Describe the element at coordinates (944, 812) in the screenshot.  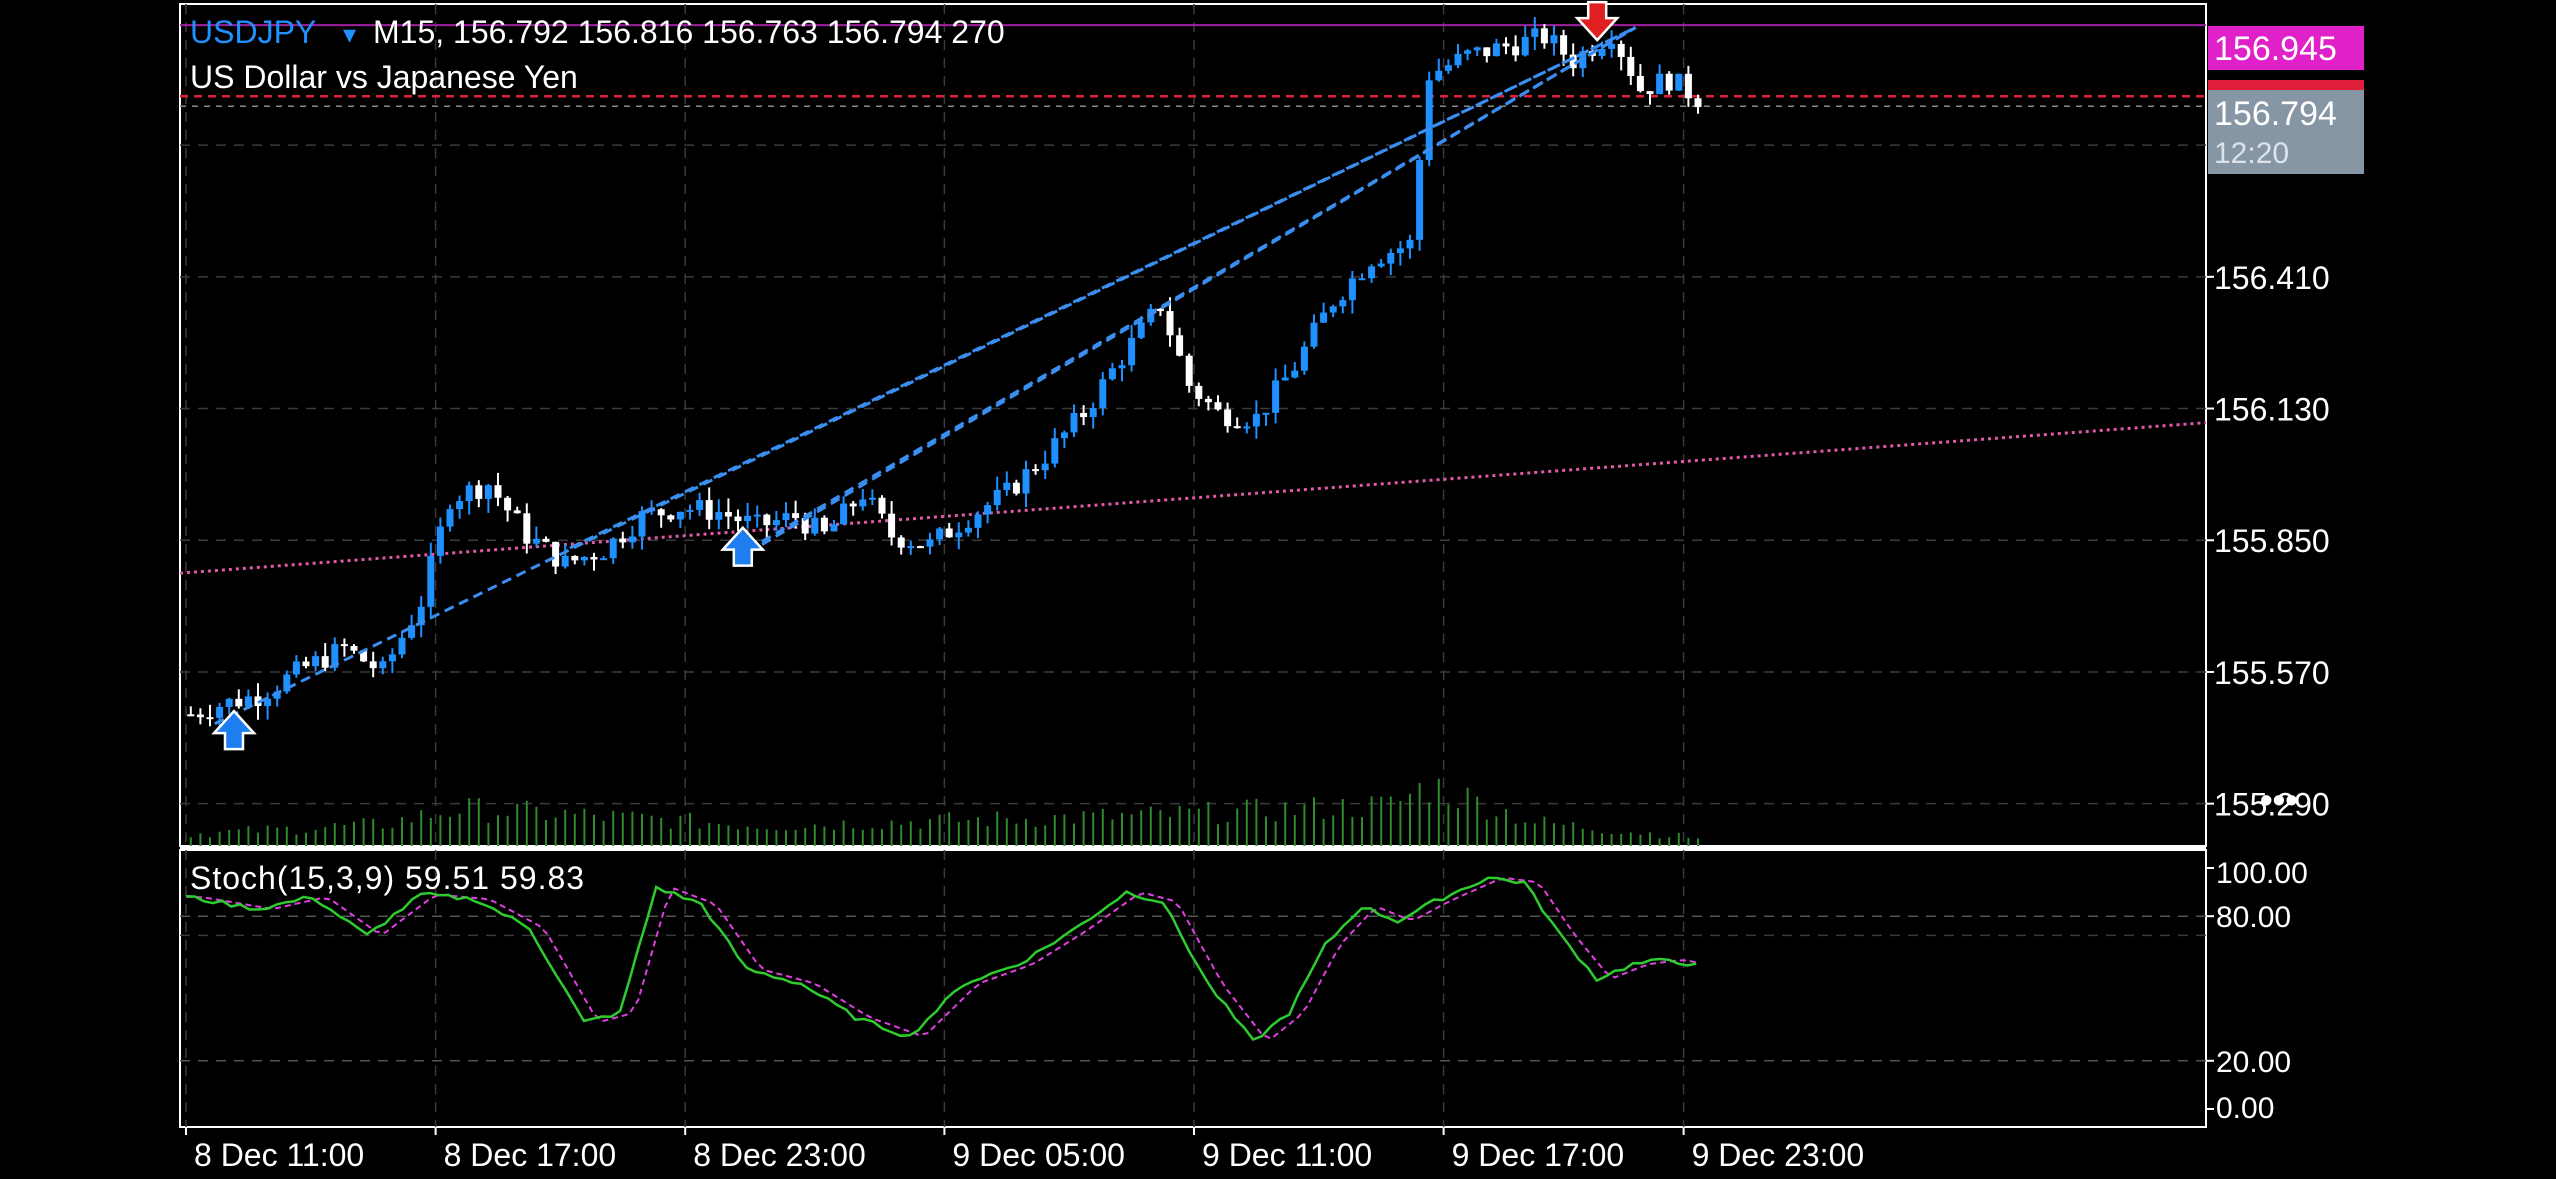
I see `volume-histogram` at that location.